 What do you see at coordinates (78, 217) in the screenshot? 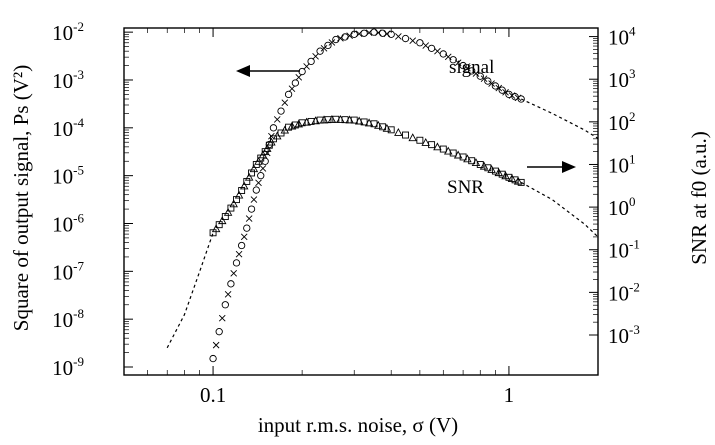
I see `y-left-tick-exp: -6` at bounding box center [78, 217].